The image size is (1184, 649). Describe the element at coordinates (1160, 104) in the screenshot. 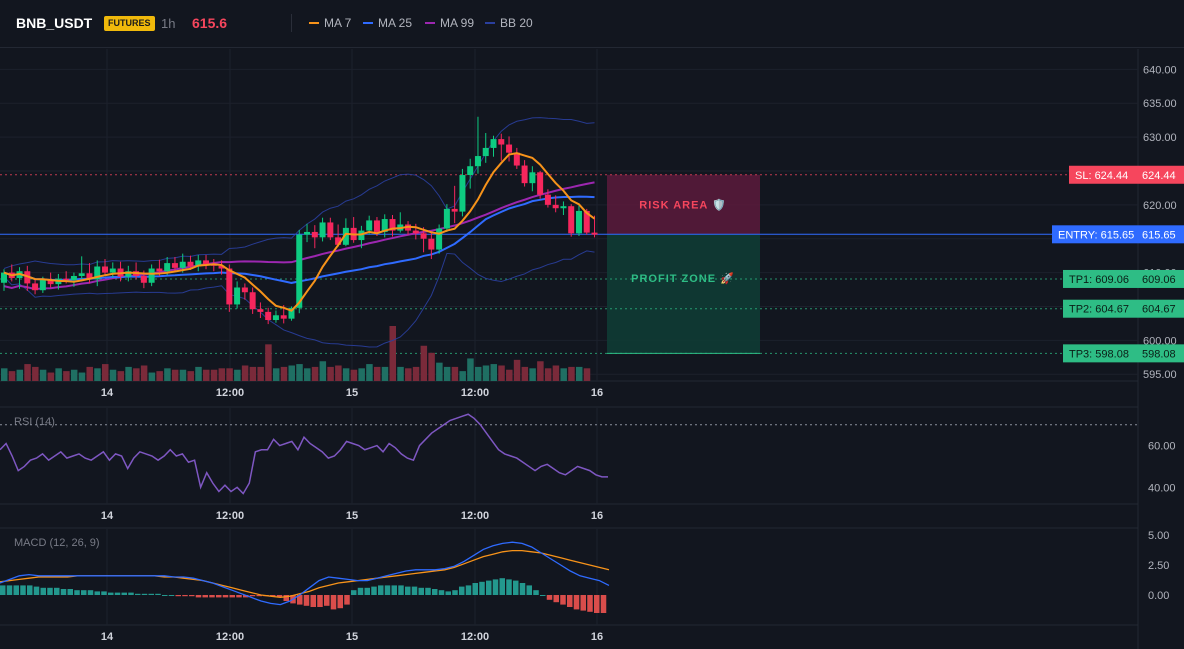

I see `price-axis-tick: 635.00` at that location.